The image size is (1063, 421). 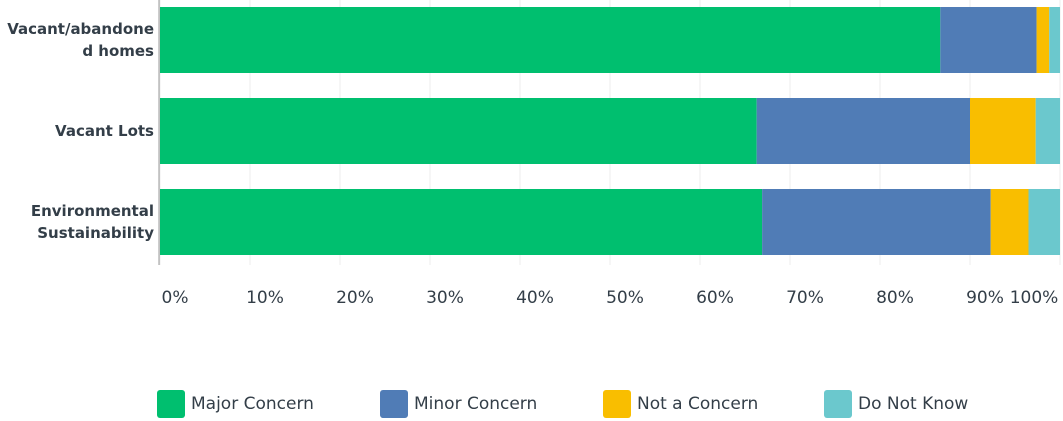 I want to click on category-label: Vacant/abandoned homes, so click(x=80, y=40).